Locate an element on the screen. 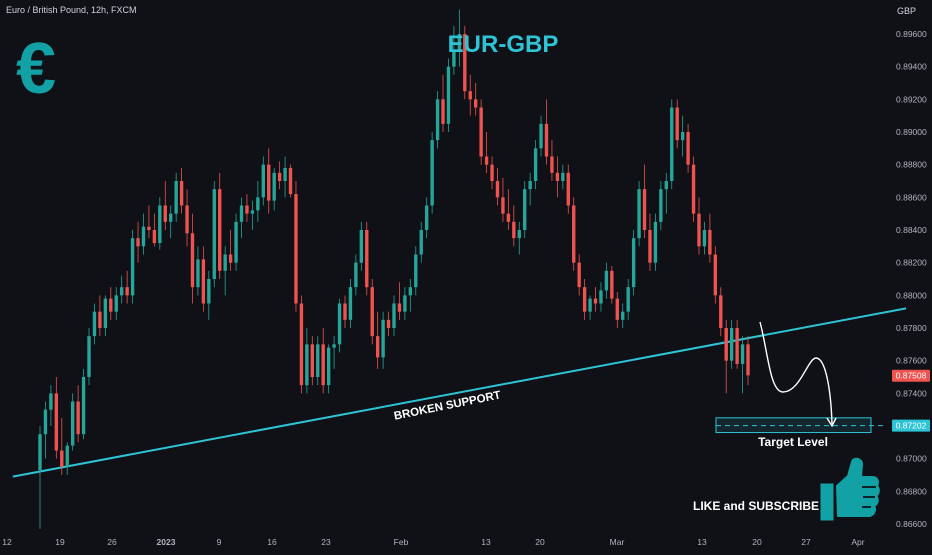 The width and height of the screenshot is (932, 555). euro-logo-icon: € is located at coordinates (36, 69).